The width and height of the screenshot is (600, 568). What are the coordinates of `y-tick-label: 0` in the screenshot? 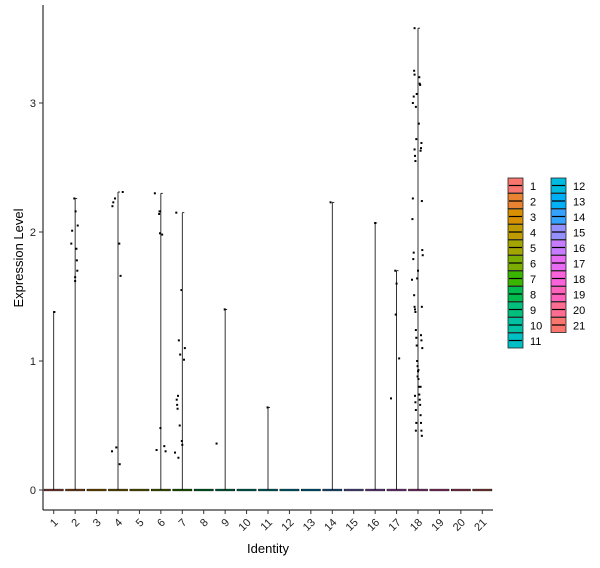 It's located at (33, 491).